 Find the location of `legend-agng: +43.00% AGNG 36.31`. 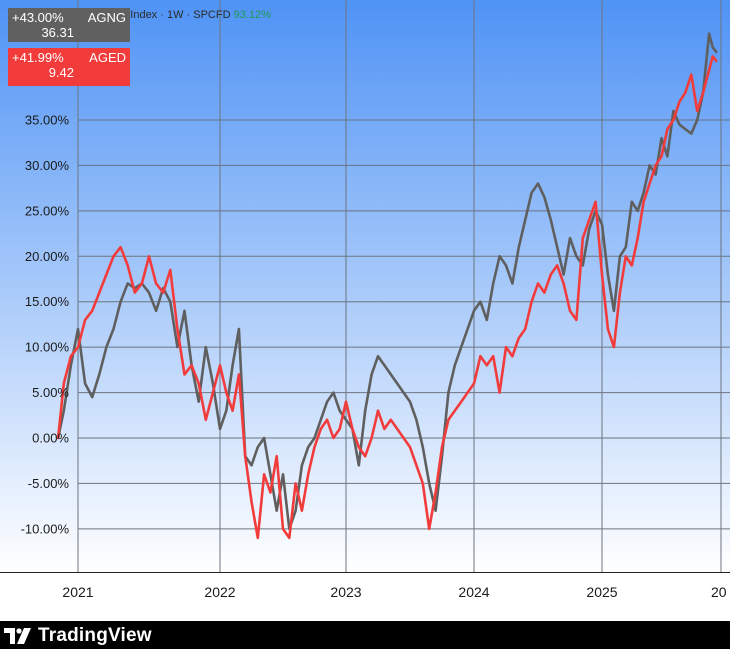

legend-agng: +43.00% AGNG 36.31 is located at coordinates (69, 25).